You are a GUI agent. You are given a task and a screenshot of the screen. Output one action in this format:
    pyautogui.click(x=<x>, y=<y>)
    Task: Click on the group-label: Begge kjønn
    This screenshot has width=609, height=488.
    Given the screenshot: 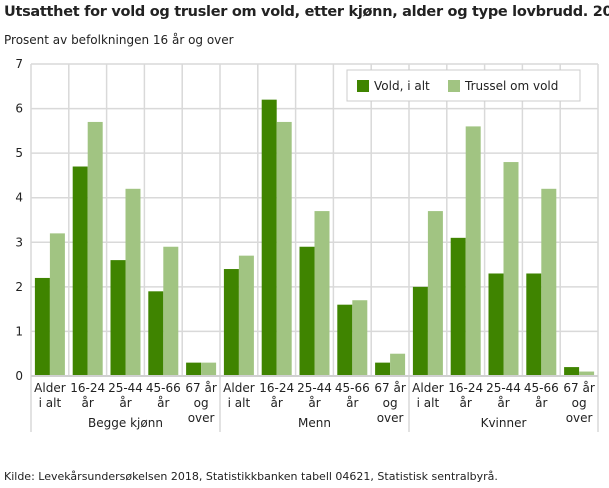 What is the action you would take?
    pyautogui.click(x=125, y=423)
    